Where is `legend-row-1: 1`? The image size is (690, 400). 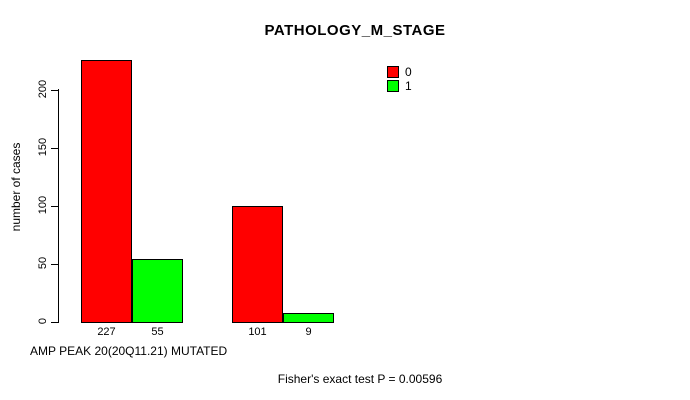
legend-row-1: 1 is located at coordinates (399, 85).